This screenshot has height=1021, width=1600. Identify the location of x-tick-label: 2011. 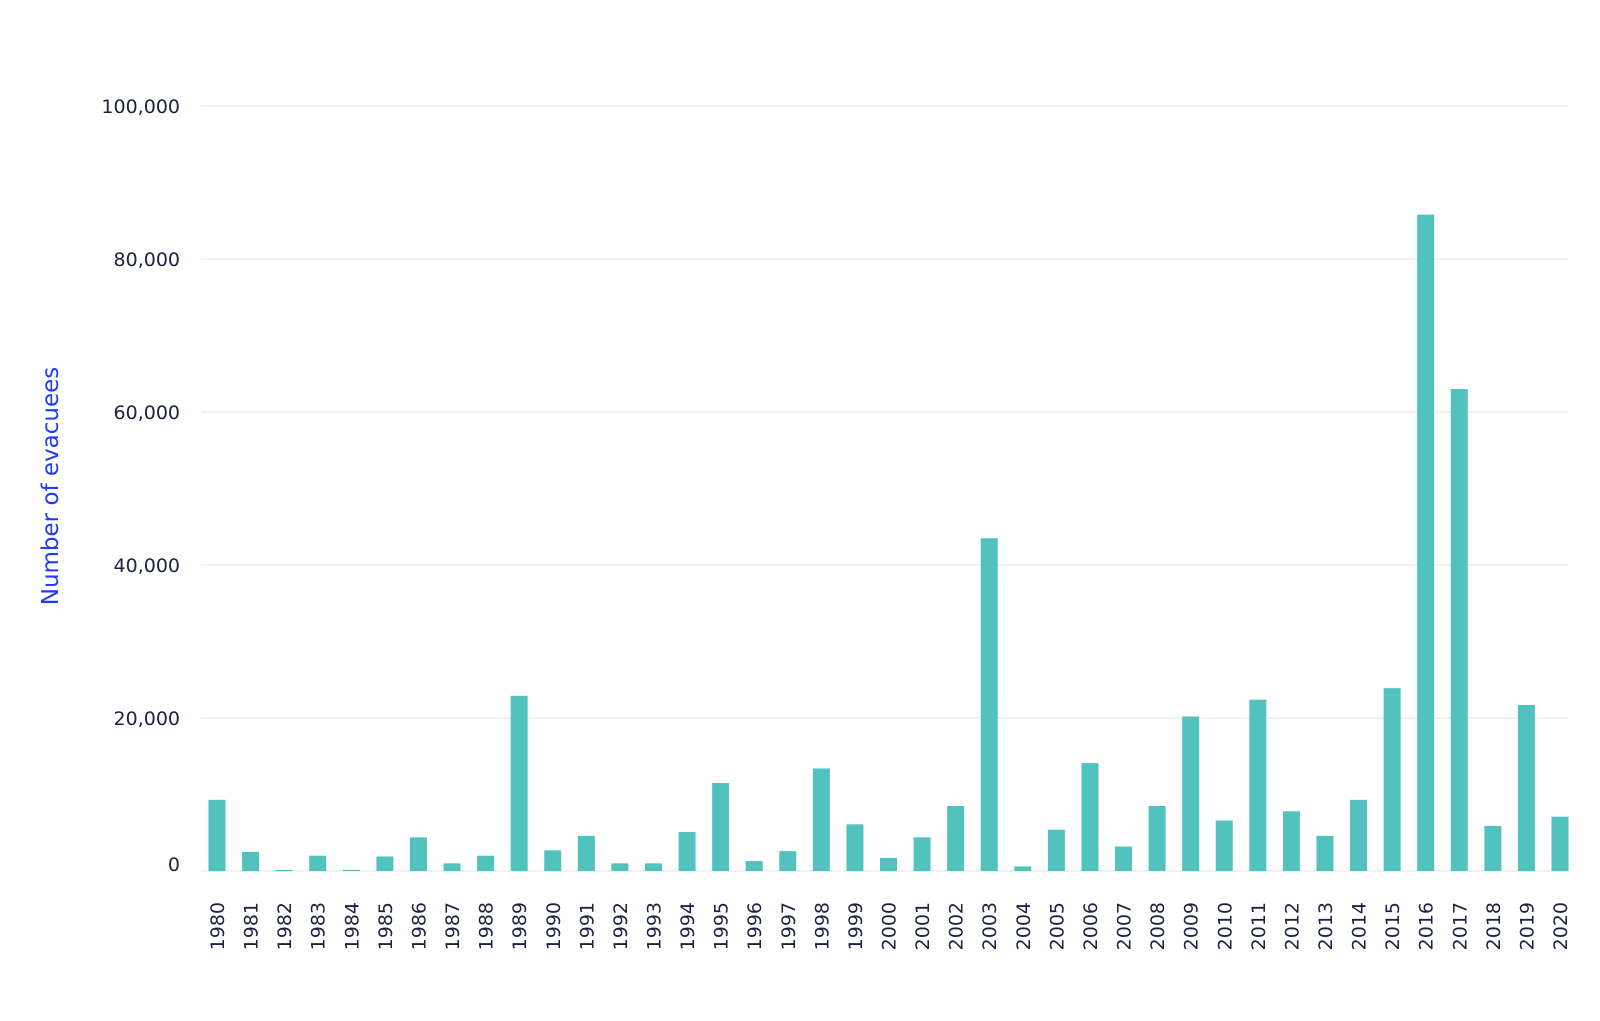
(1259, 926).